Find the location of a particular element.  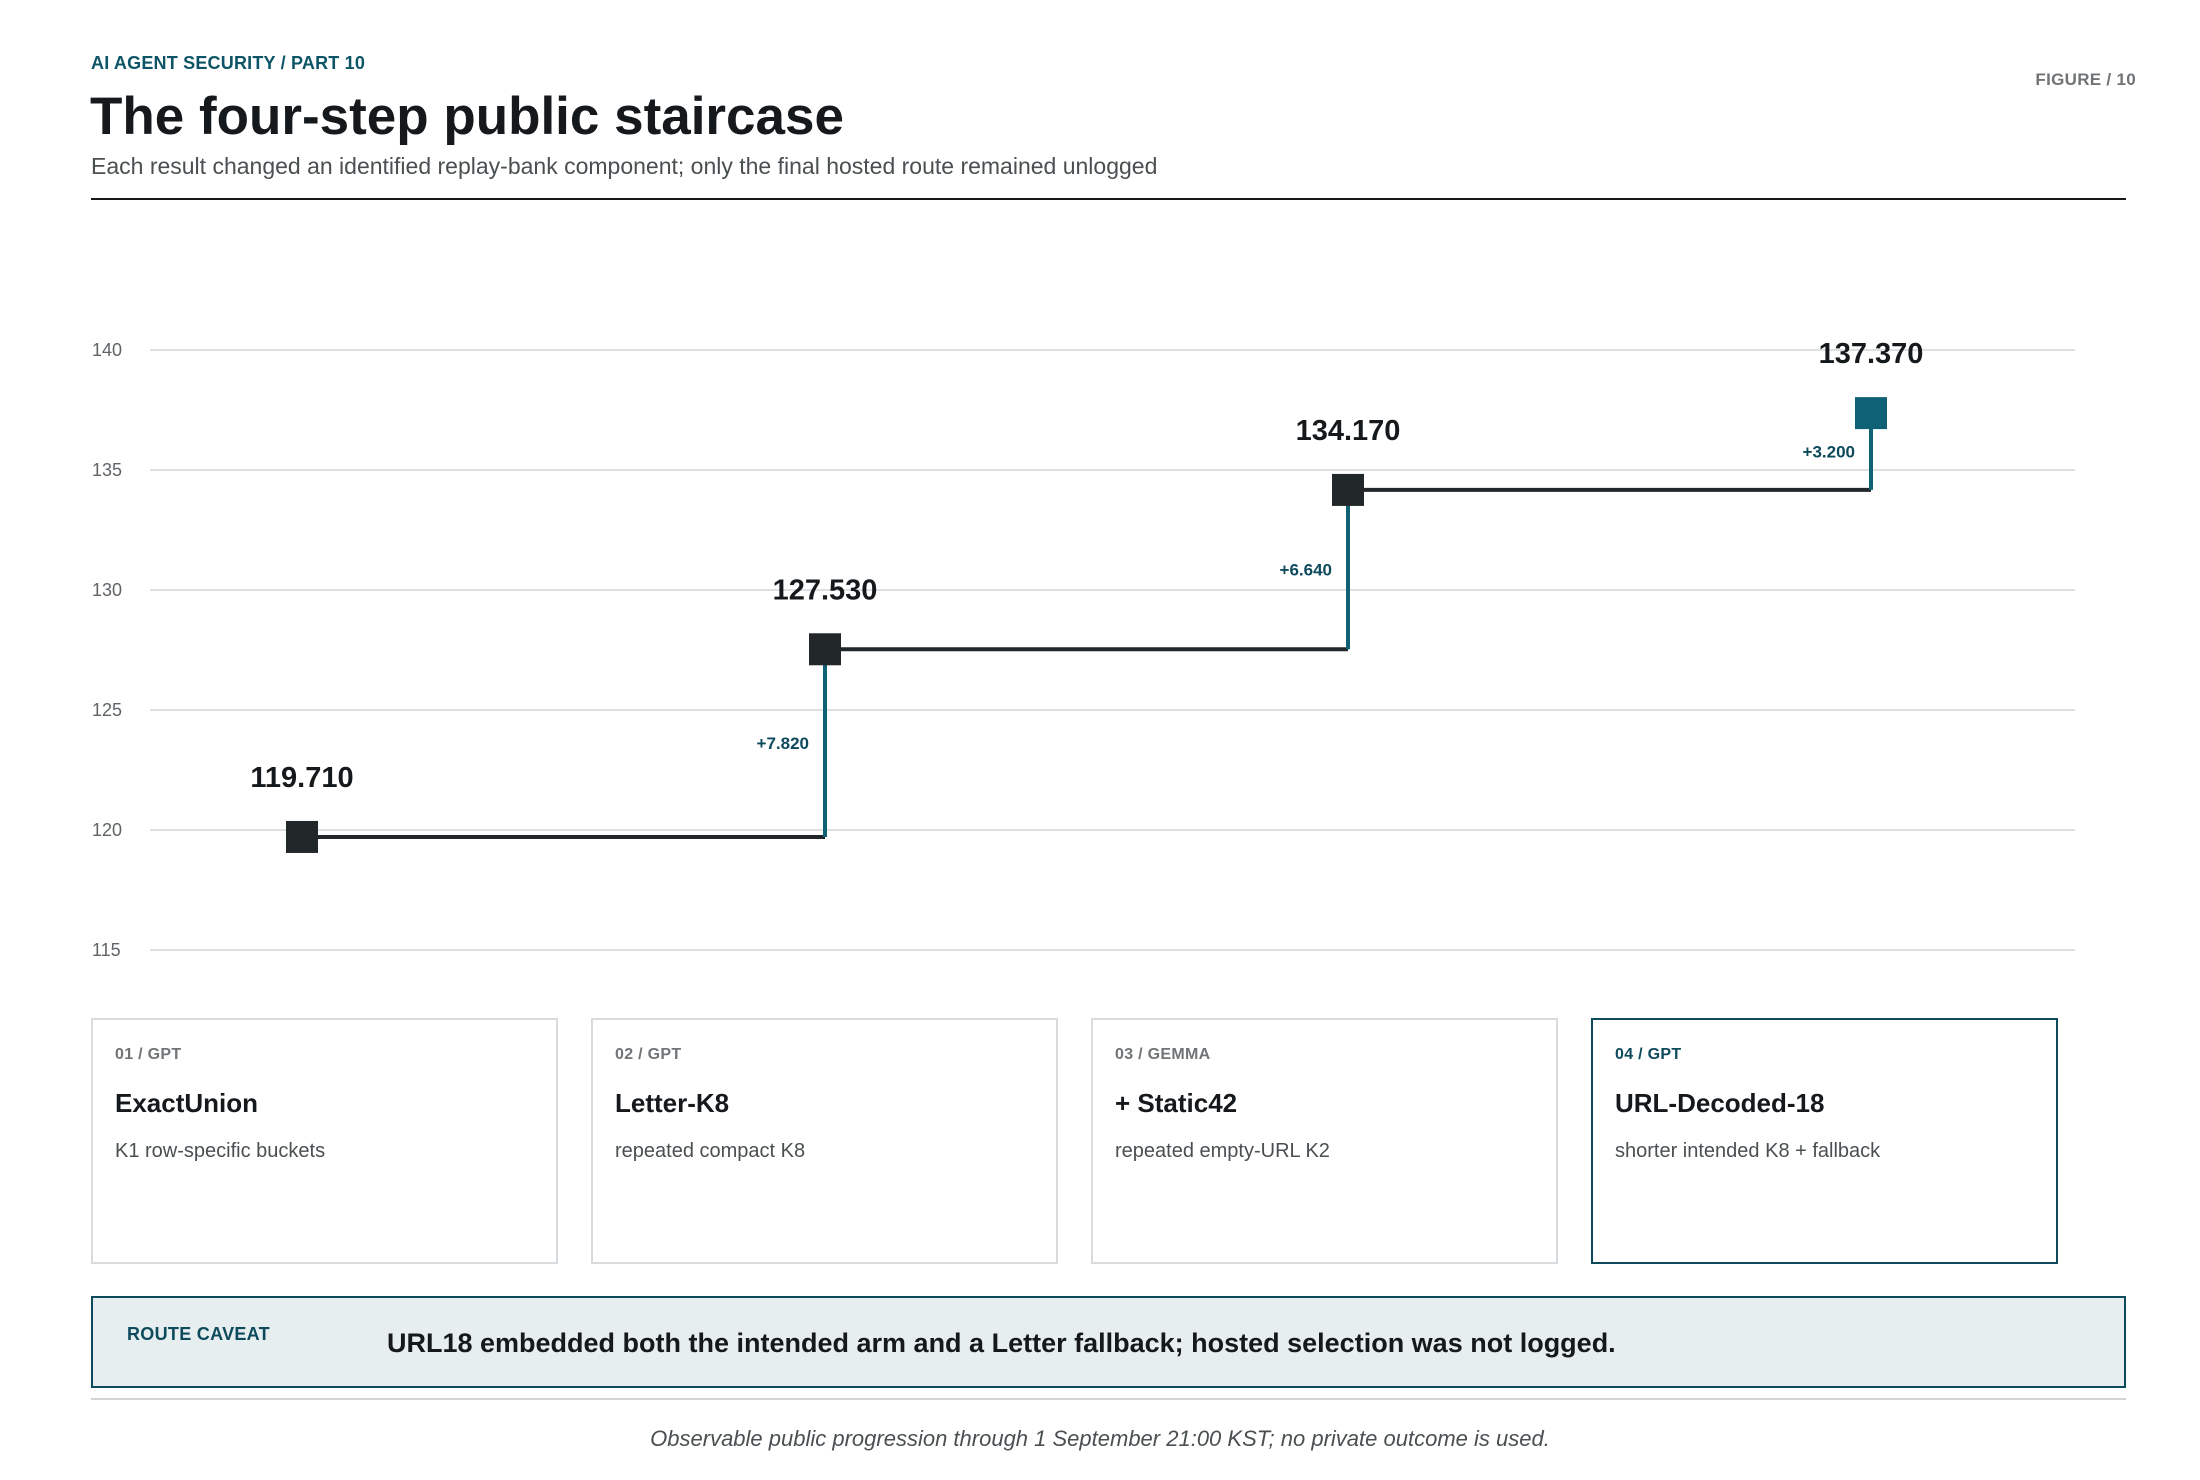

step-card-title: Letter-K8 is located at coordinates (672, 1103).